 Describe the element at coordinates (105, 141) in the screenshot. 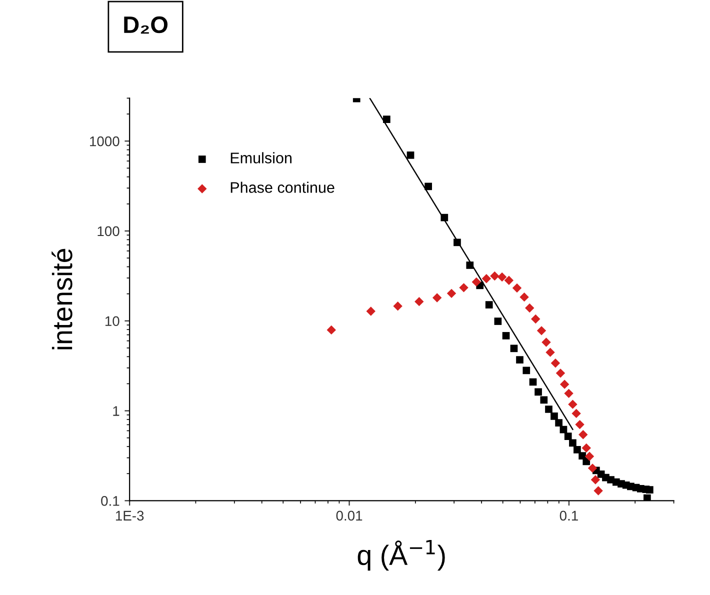

I see `y-tick-label: 1000` at that location.